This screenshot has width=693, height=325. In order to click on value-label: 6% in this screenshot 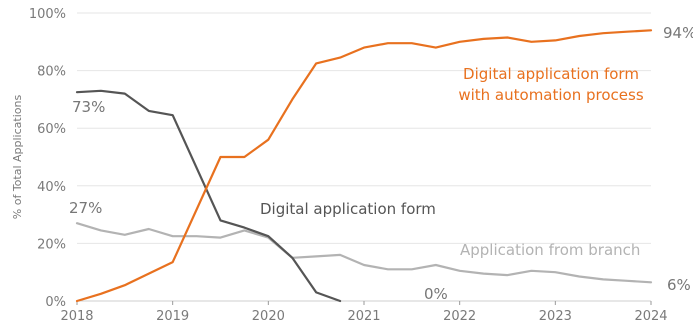, I will do `click(679, 285)`.